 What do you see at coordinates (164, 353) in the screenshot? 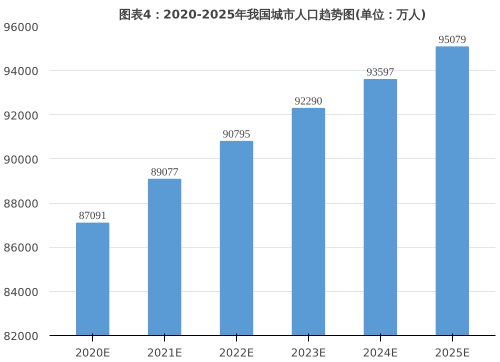
I see `x-tick-label: 2021E` at bounding box center [164, 353].